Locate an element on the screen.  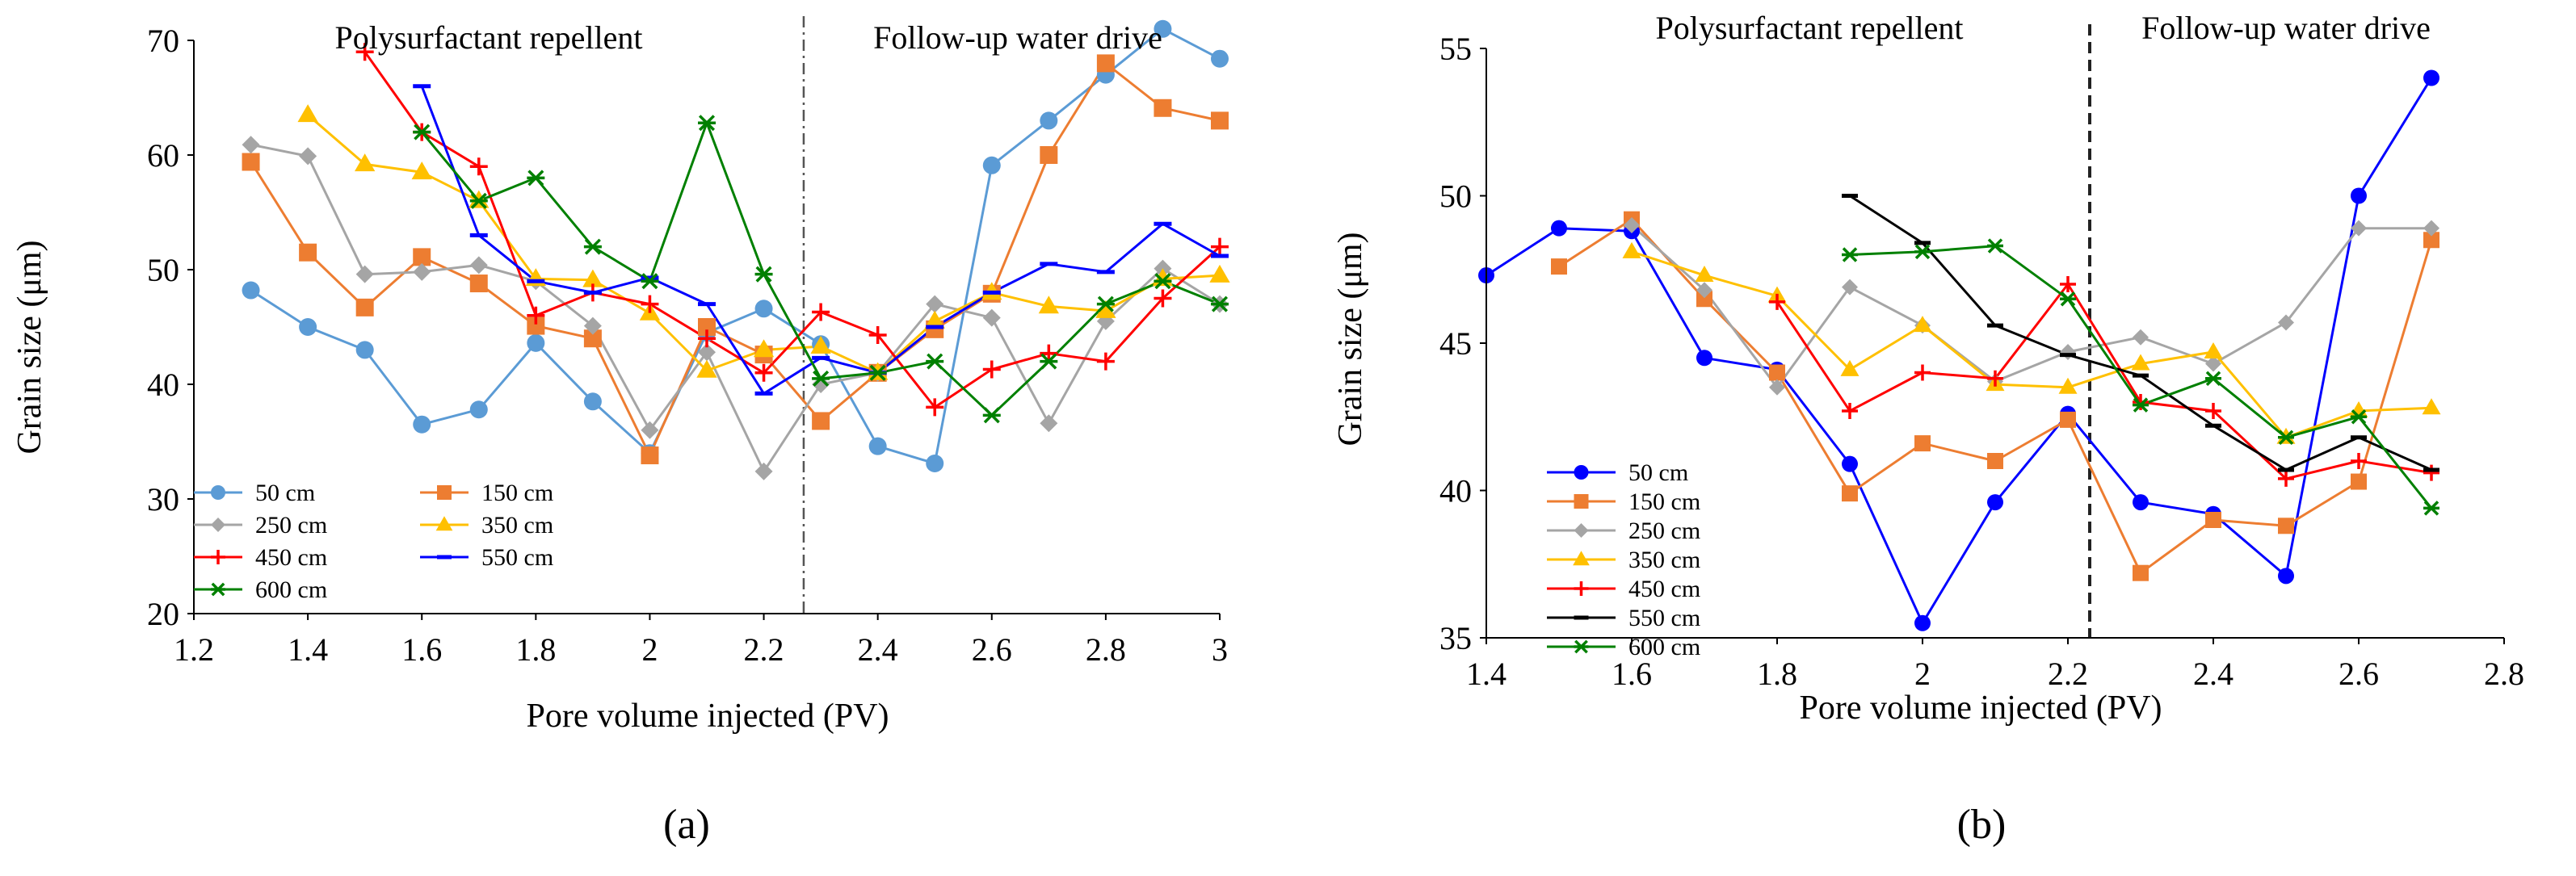
panel-b-legend-label-600cm: 600 cm is located at coordinates (1664, 647).